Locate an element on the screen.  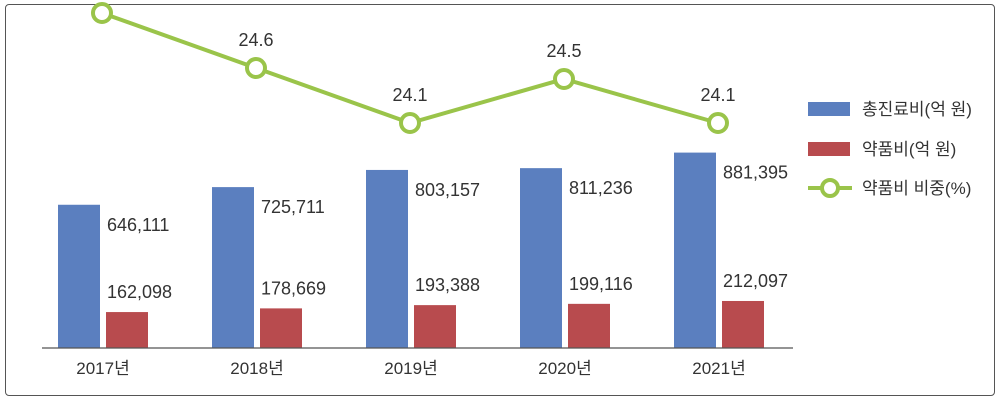
x-tick-4: 2020년 is located at coordinates (564, 368).